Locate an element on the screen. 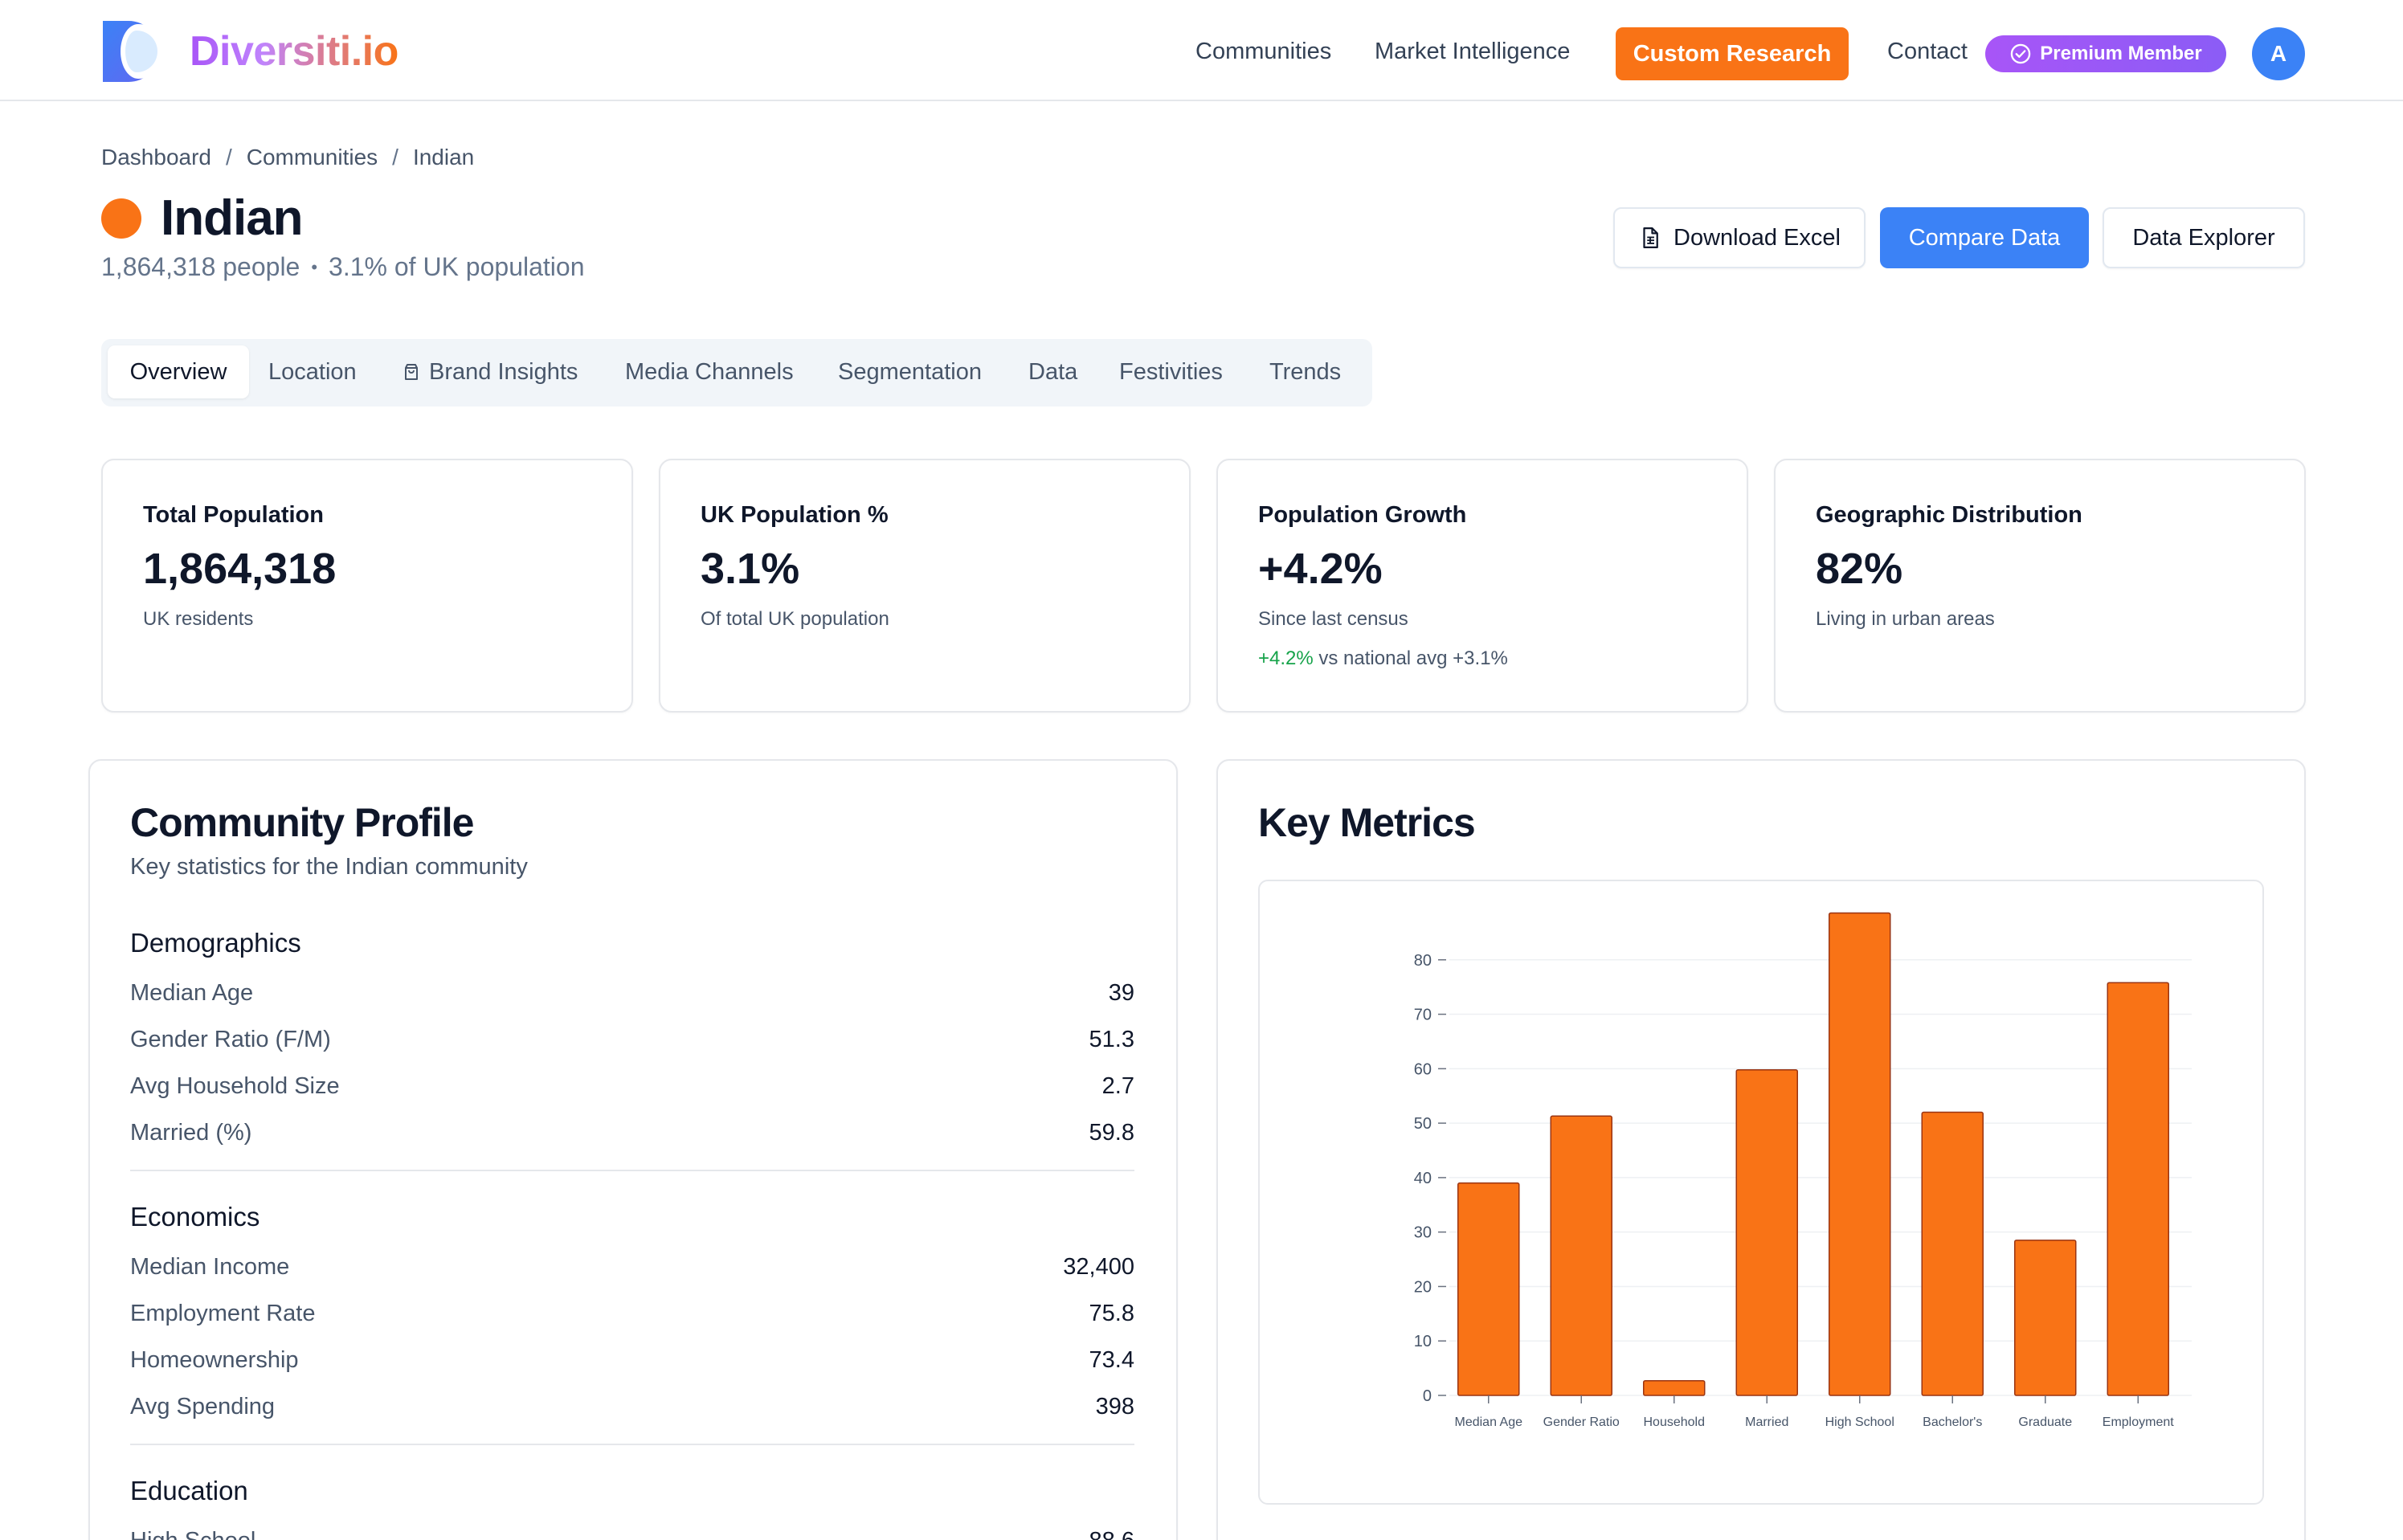 This screenshot has width=2403, height=1540. tab-data: Data is located at coordinates (1053, 371).